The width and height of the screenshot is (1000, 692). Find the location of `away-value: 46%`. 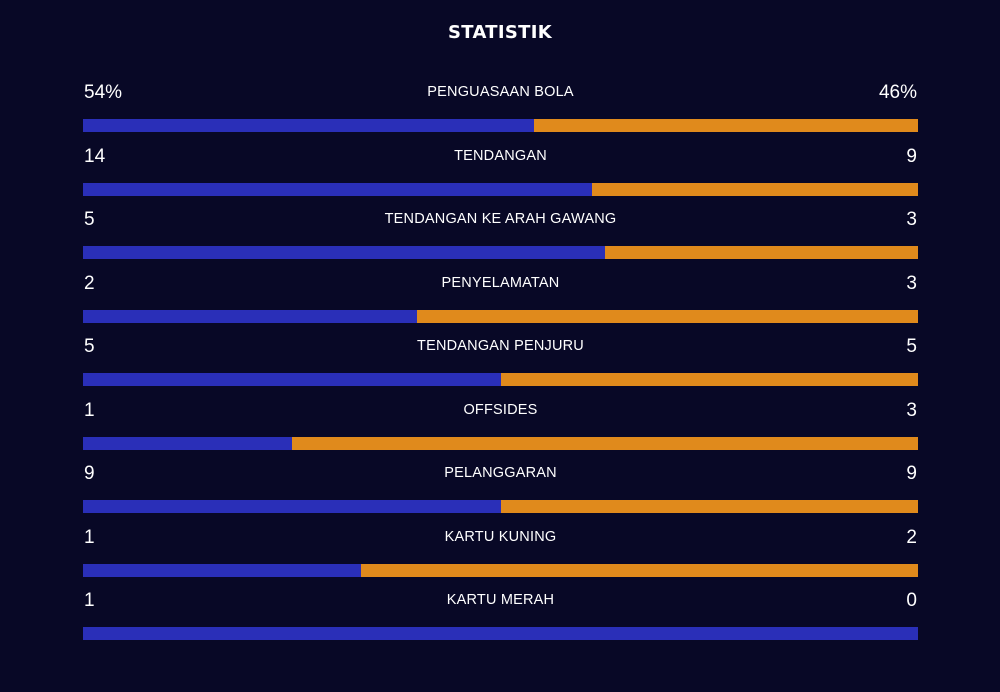

away-value: 46% is located at coordinates (897, 92).